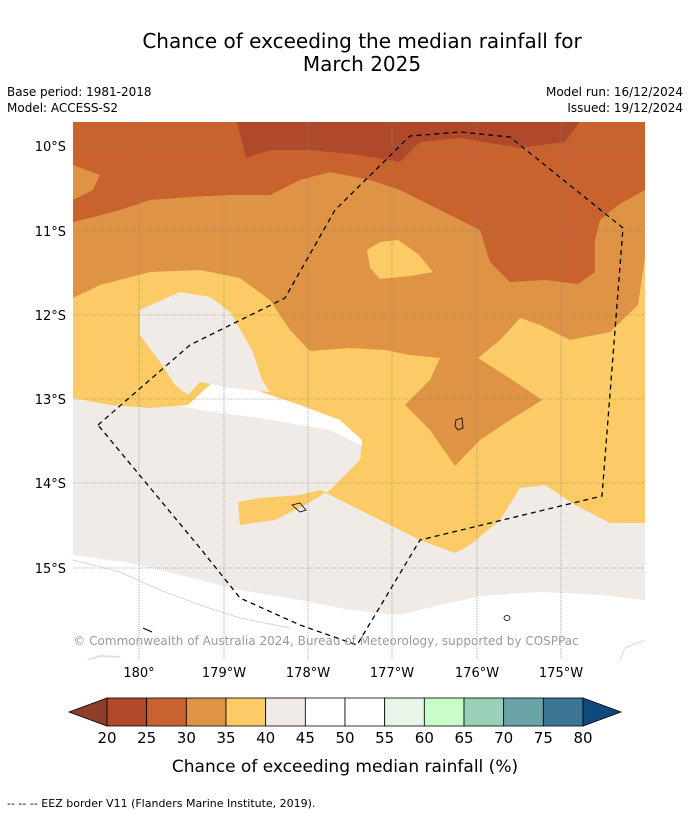  What do you see at coordinates (543, 738) in the screenshot?
I see `colorbar-tick-label: 75` at bounding box center [543, 738].